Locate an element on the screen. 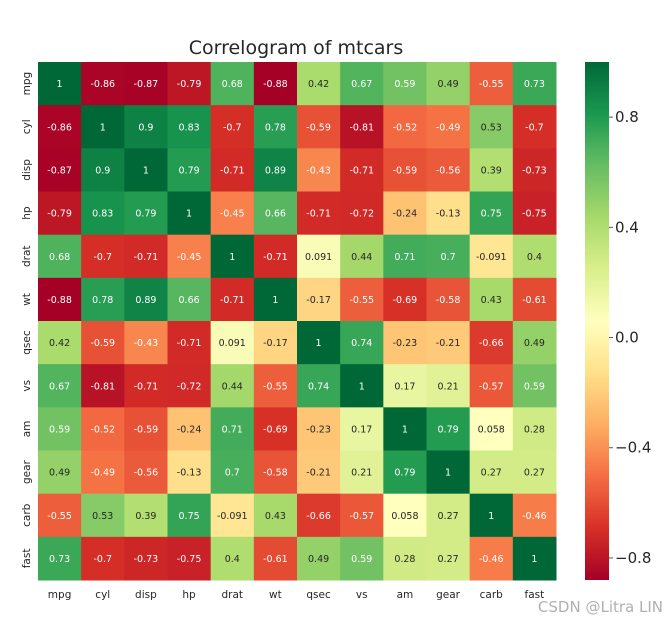 The width and height of the screenshot is (671, 630). heatmap-cell-vs-fast is located at coordinates (534, 386).